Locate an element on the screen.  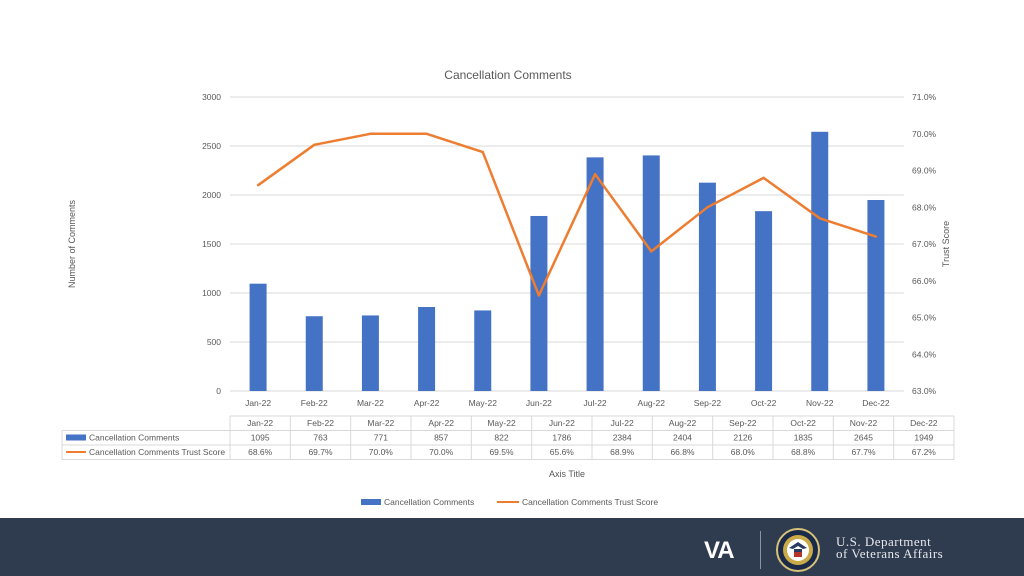
chart-title: Cancellation Comments is located at coordinates (507, 75).